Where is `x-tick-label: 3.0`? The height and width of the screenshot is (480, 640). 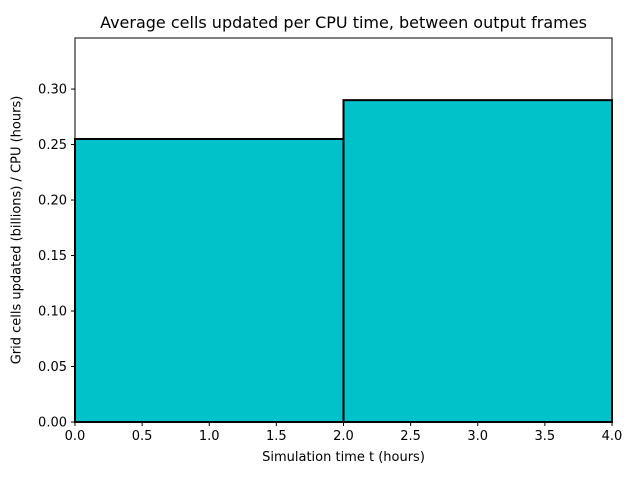
x-tick-label: 3.0 is located at coordinates (477, 436).